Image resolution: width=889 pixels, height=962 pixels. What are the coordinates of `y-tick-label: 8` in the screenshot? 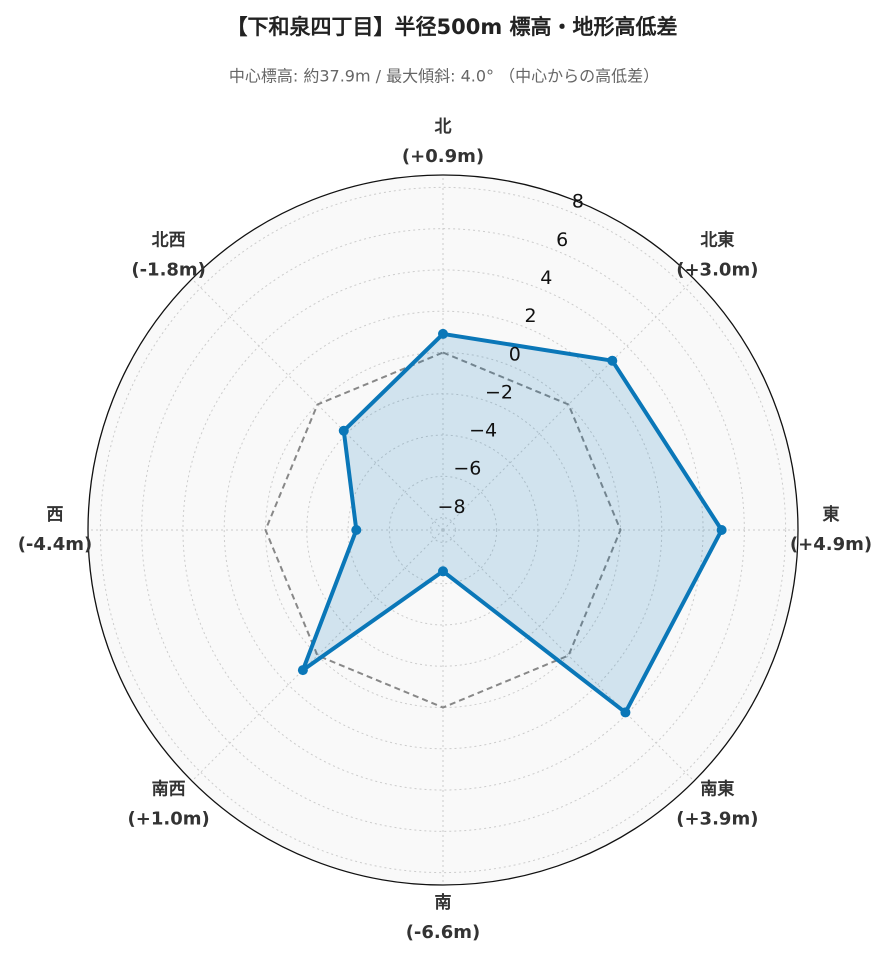 It's located at (578, 202).